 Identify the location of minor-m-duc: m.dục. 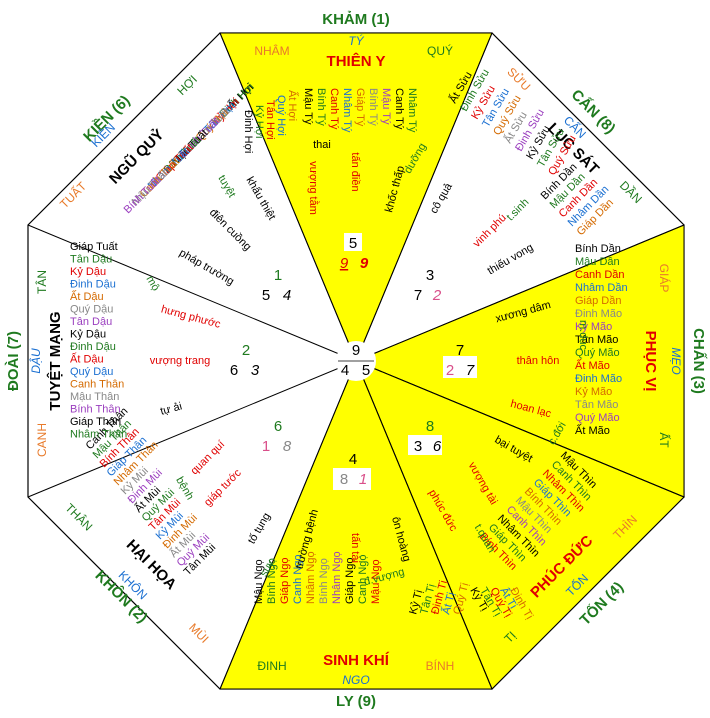
(583, 335).